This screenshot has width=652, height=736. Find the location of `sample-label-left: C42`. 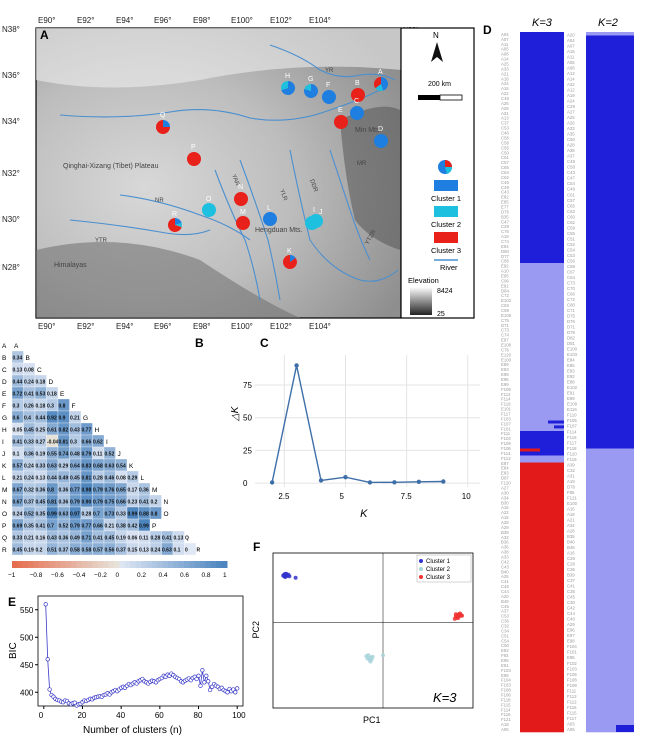

sample-label-left: C42 is located at coordinates (505, 561).